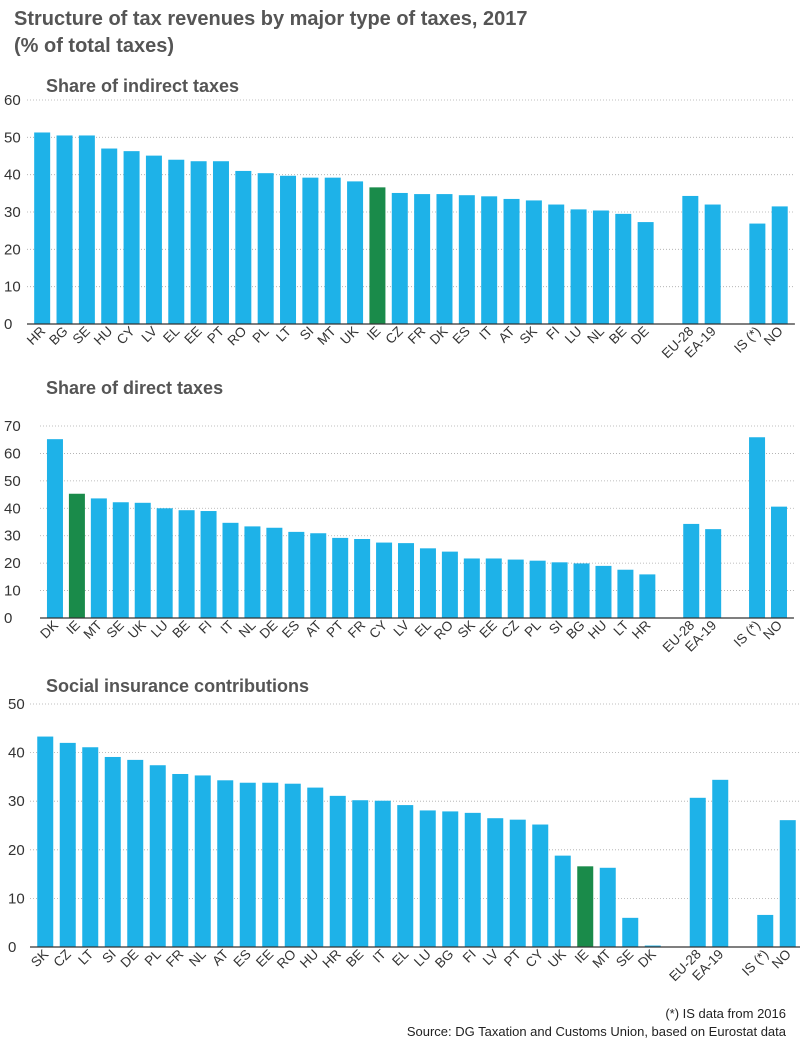  What do you see at coordinates (362, 578) in the screenshot?
I see `bar-fr` at bounding box center [362, 578].